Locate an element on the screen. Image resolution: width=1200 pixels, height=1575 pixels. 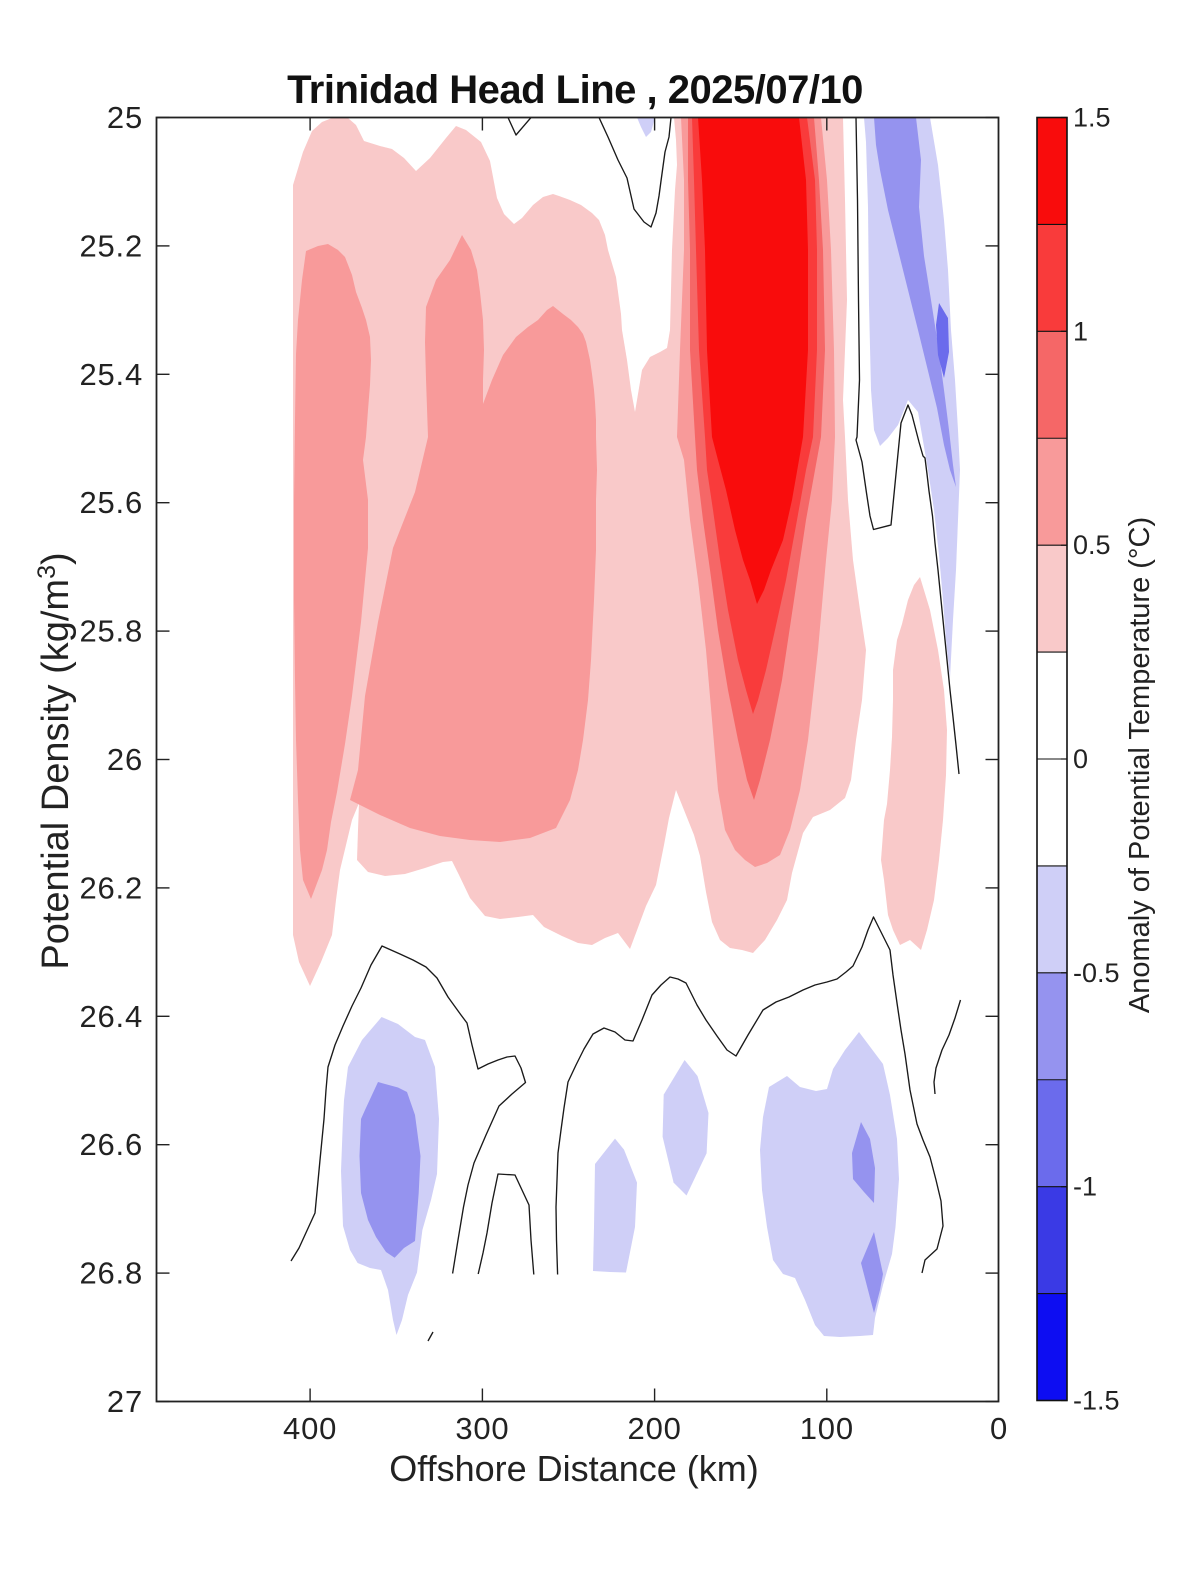
svg-text: Offshore Distance (km) is located at coordinates (573, 1468).